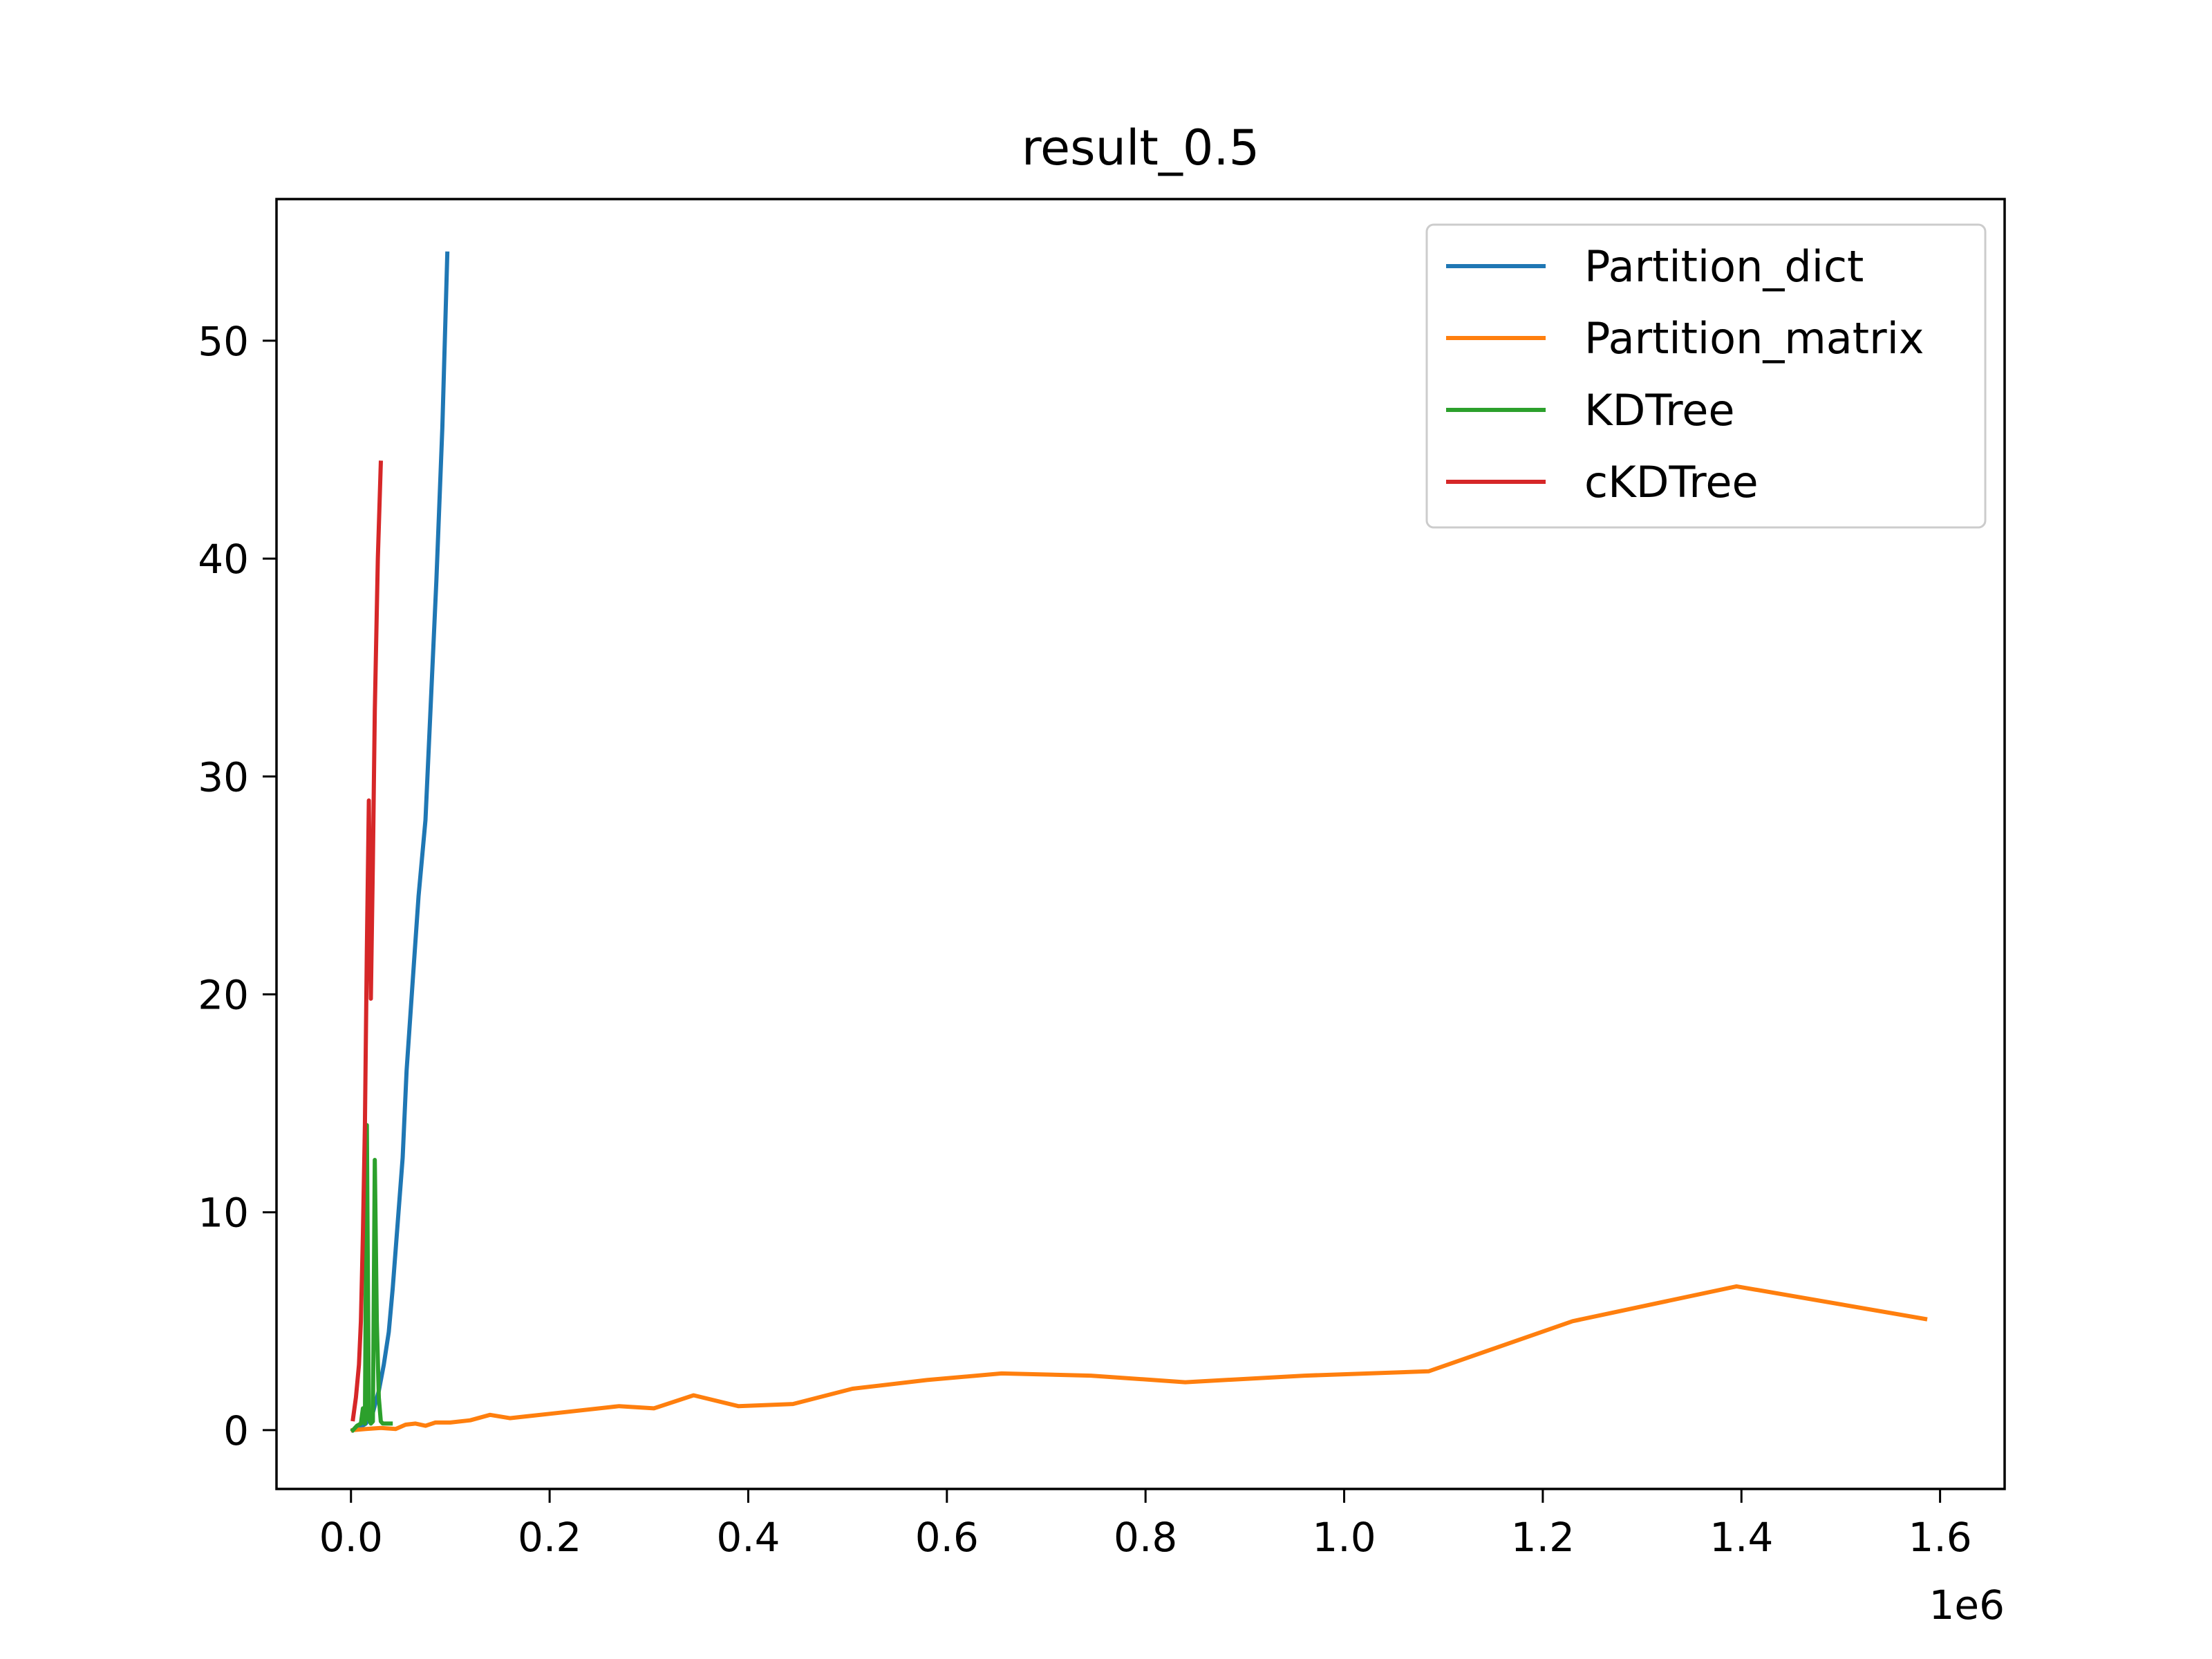 This screenshot has height=1659, width=2212. I want to click on y-tick-label: 20, so click(223, 995).